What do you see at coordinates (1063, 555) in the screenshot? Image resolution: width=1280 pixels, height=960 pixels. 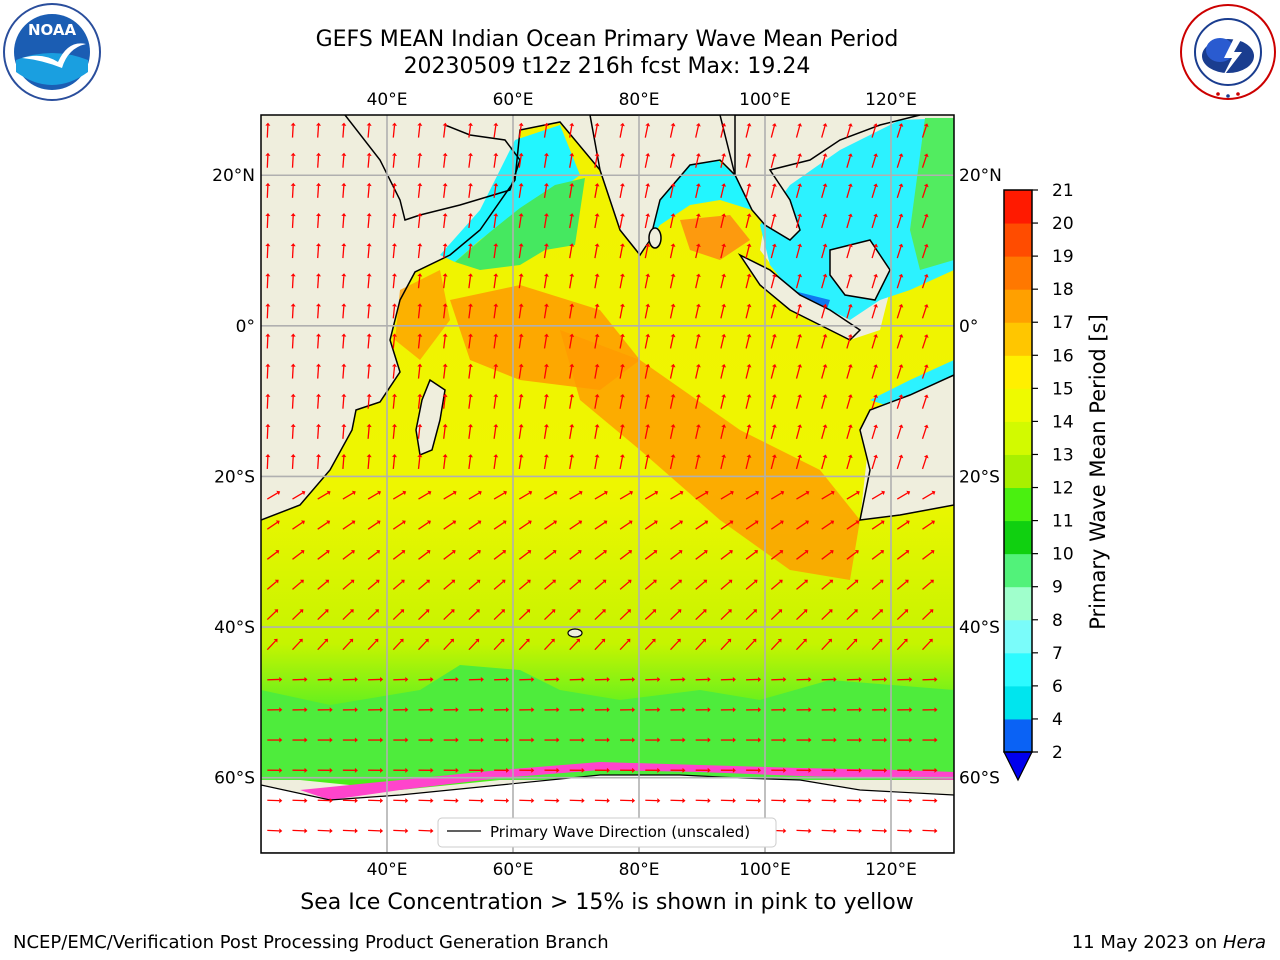 I see `colorbar-tick-label: 10` at bounding box center [1063, 555].